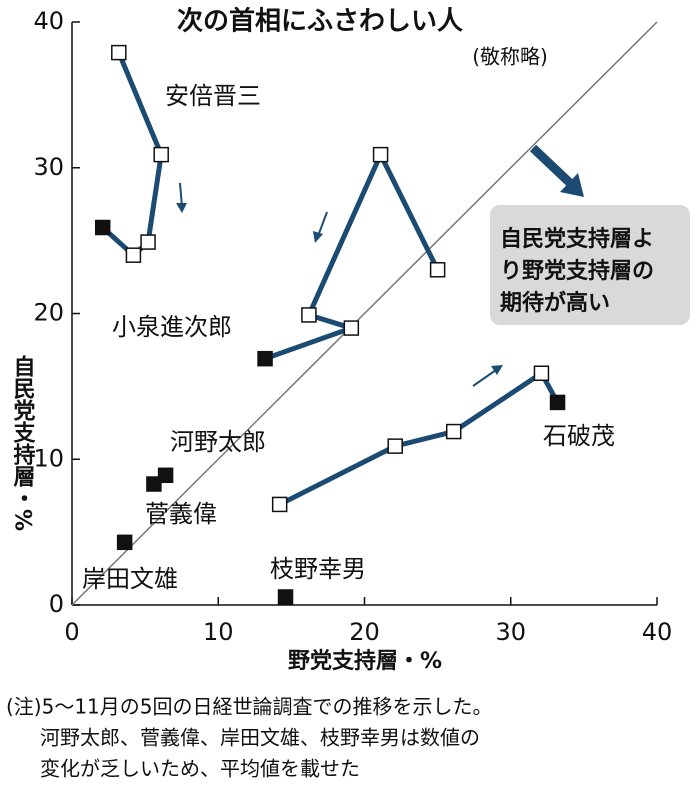  I want to click on y-tick-label: 10, so click(48, 458).